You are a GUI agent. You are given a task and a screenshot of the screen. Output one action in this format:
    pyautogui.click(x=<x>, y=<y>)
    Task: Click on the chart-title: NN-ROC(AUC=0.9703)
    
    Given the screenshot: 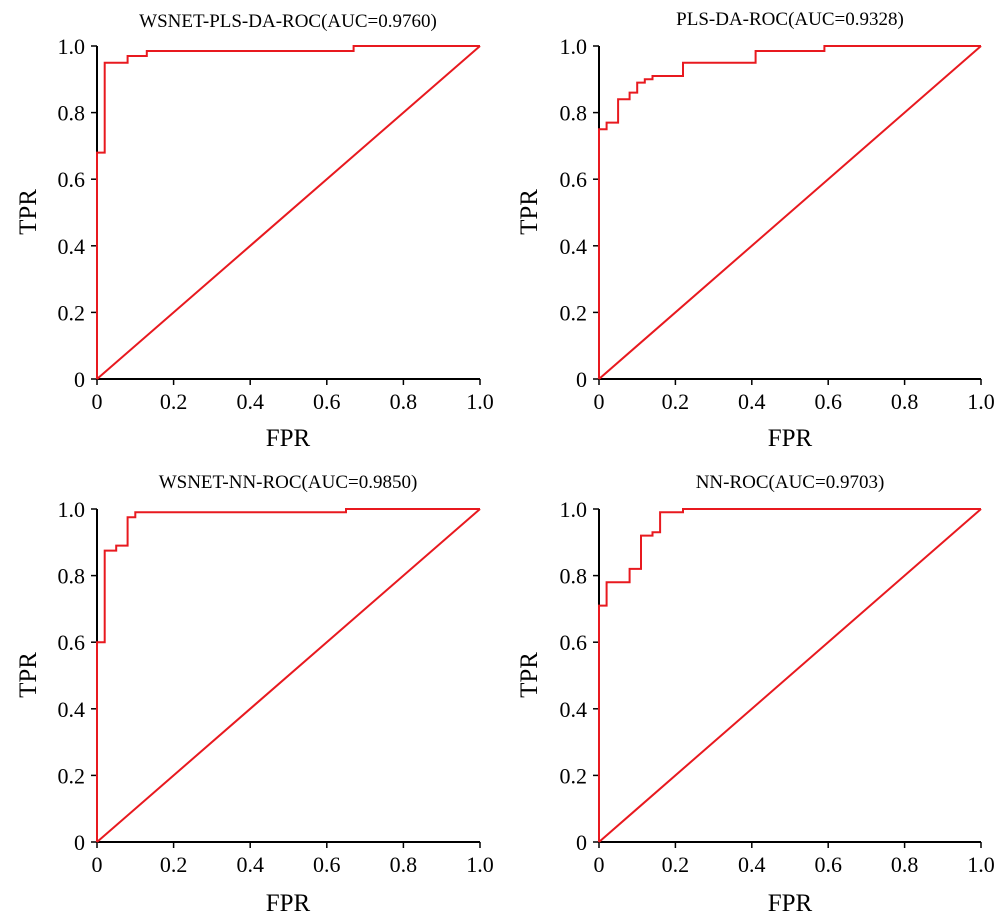 What is the action you would take?
    pyautogui.click(x=790, y=482)
    